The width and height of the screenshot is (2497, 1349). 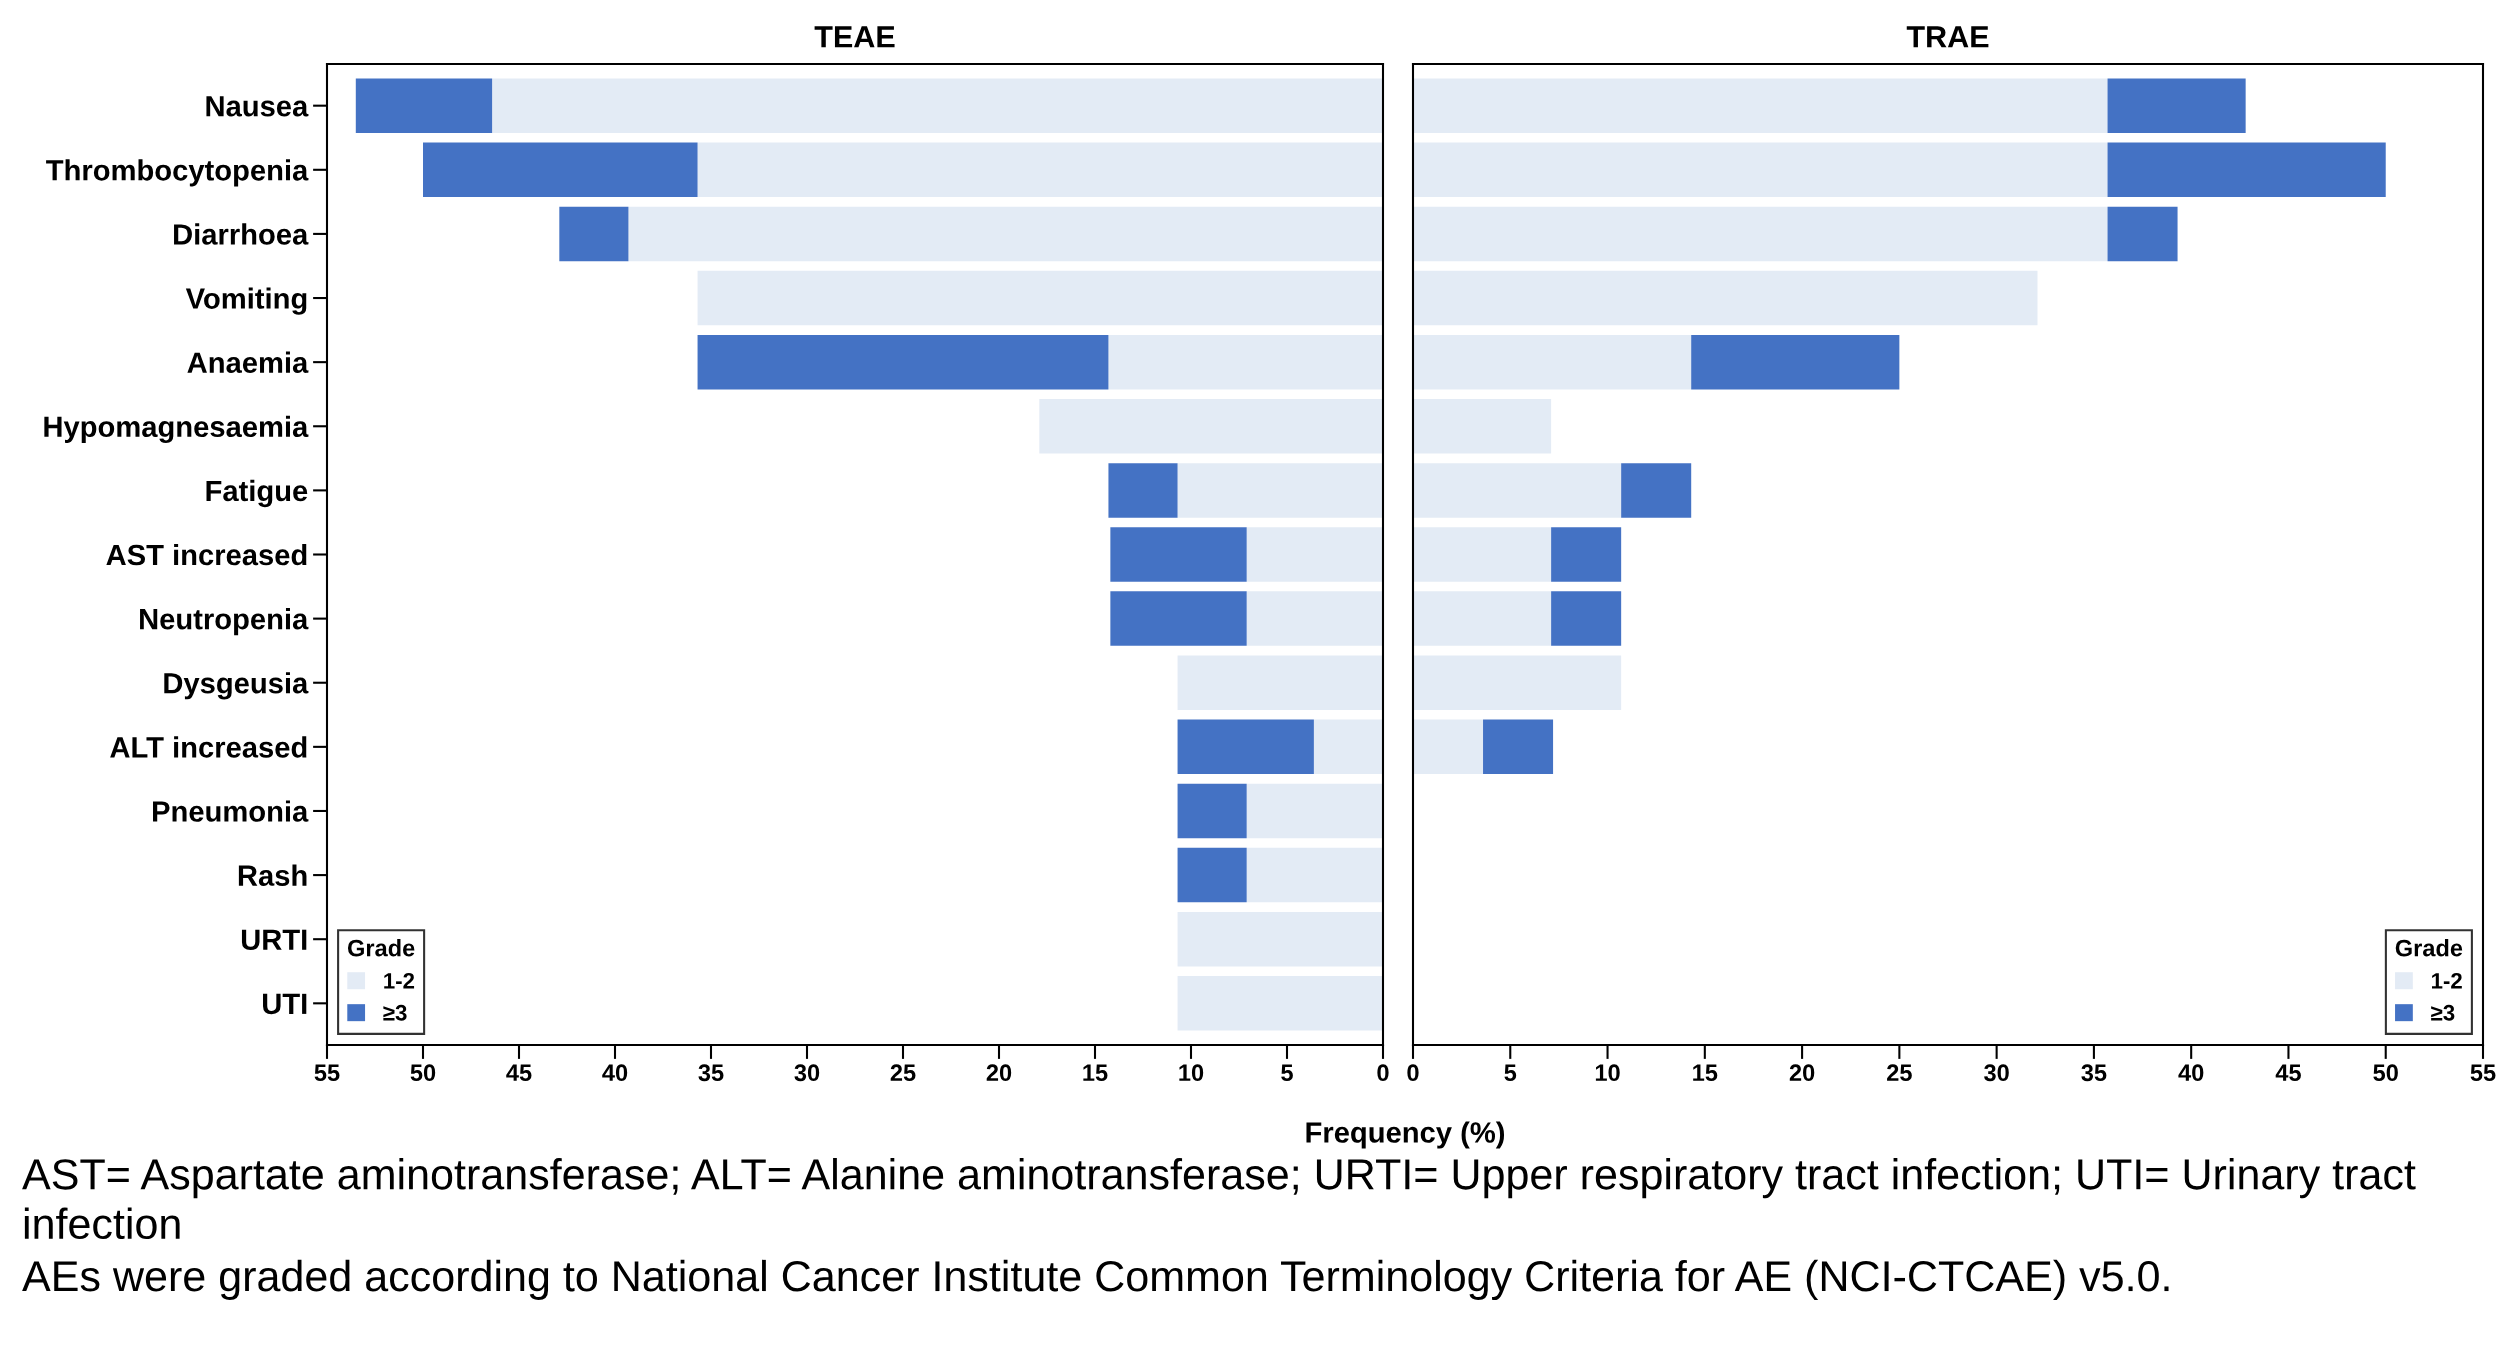 I want to click on y-tick-label: UTI, so click(x=285, y=1004).